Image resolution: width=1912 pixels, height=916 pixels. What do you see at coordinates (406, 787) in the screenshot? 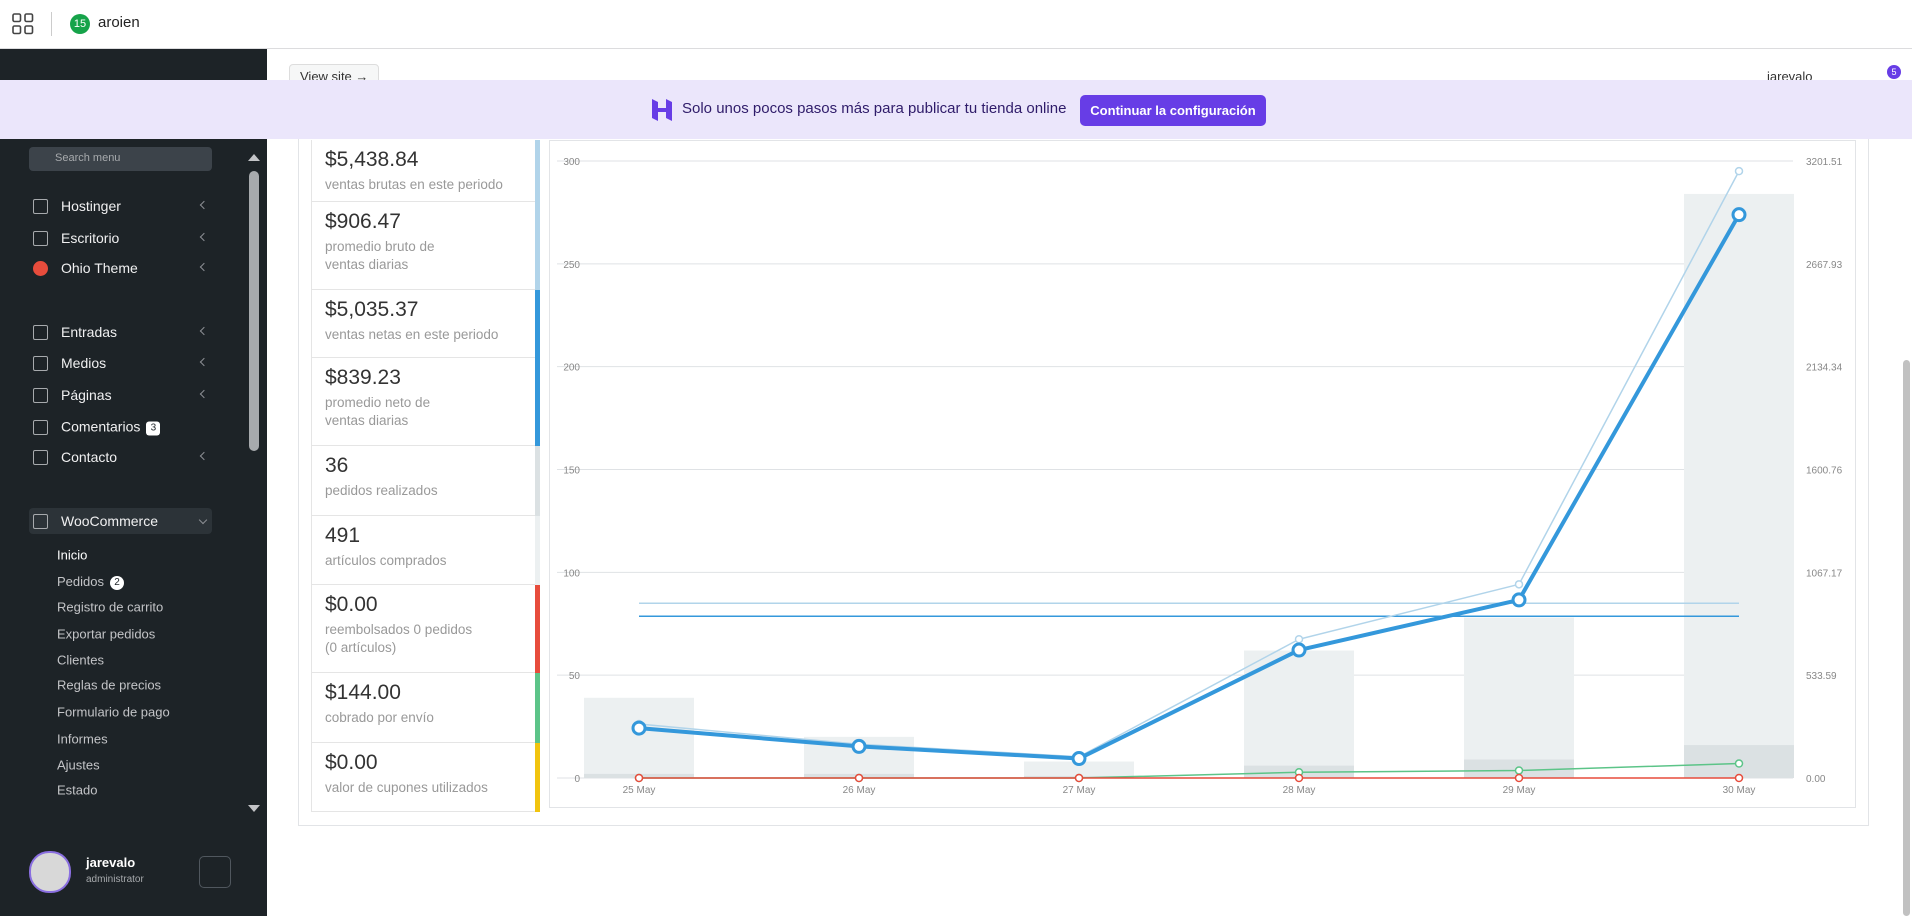
I see `stat-label: valor de cupones utilizados` at bounding box center [406, 787].